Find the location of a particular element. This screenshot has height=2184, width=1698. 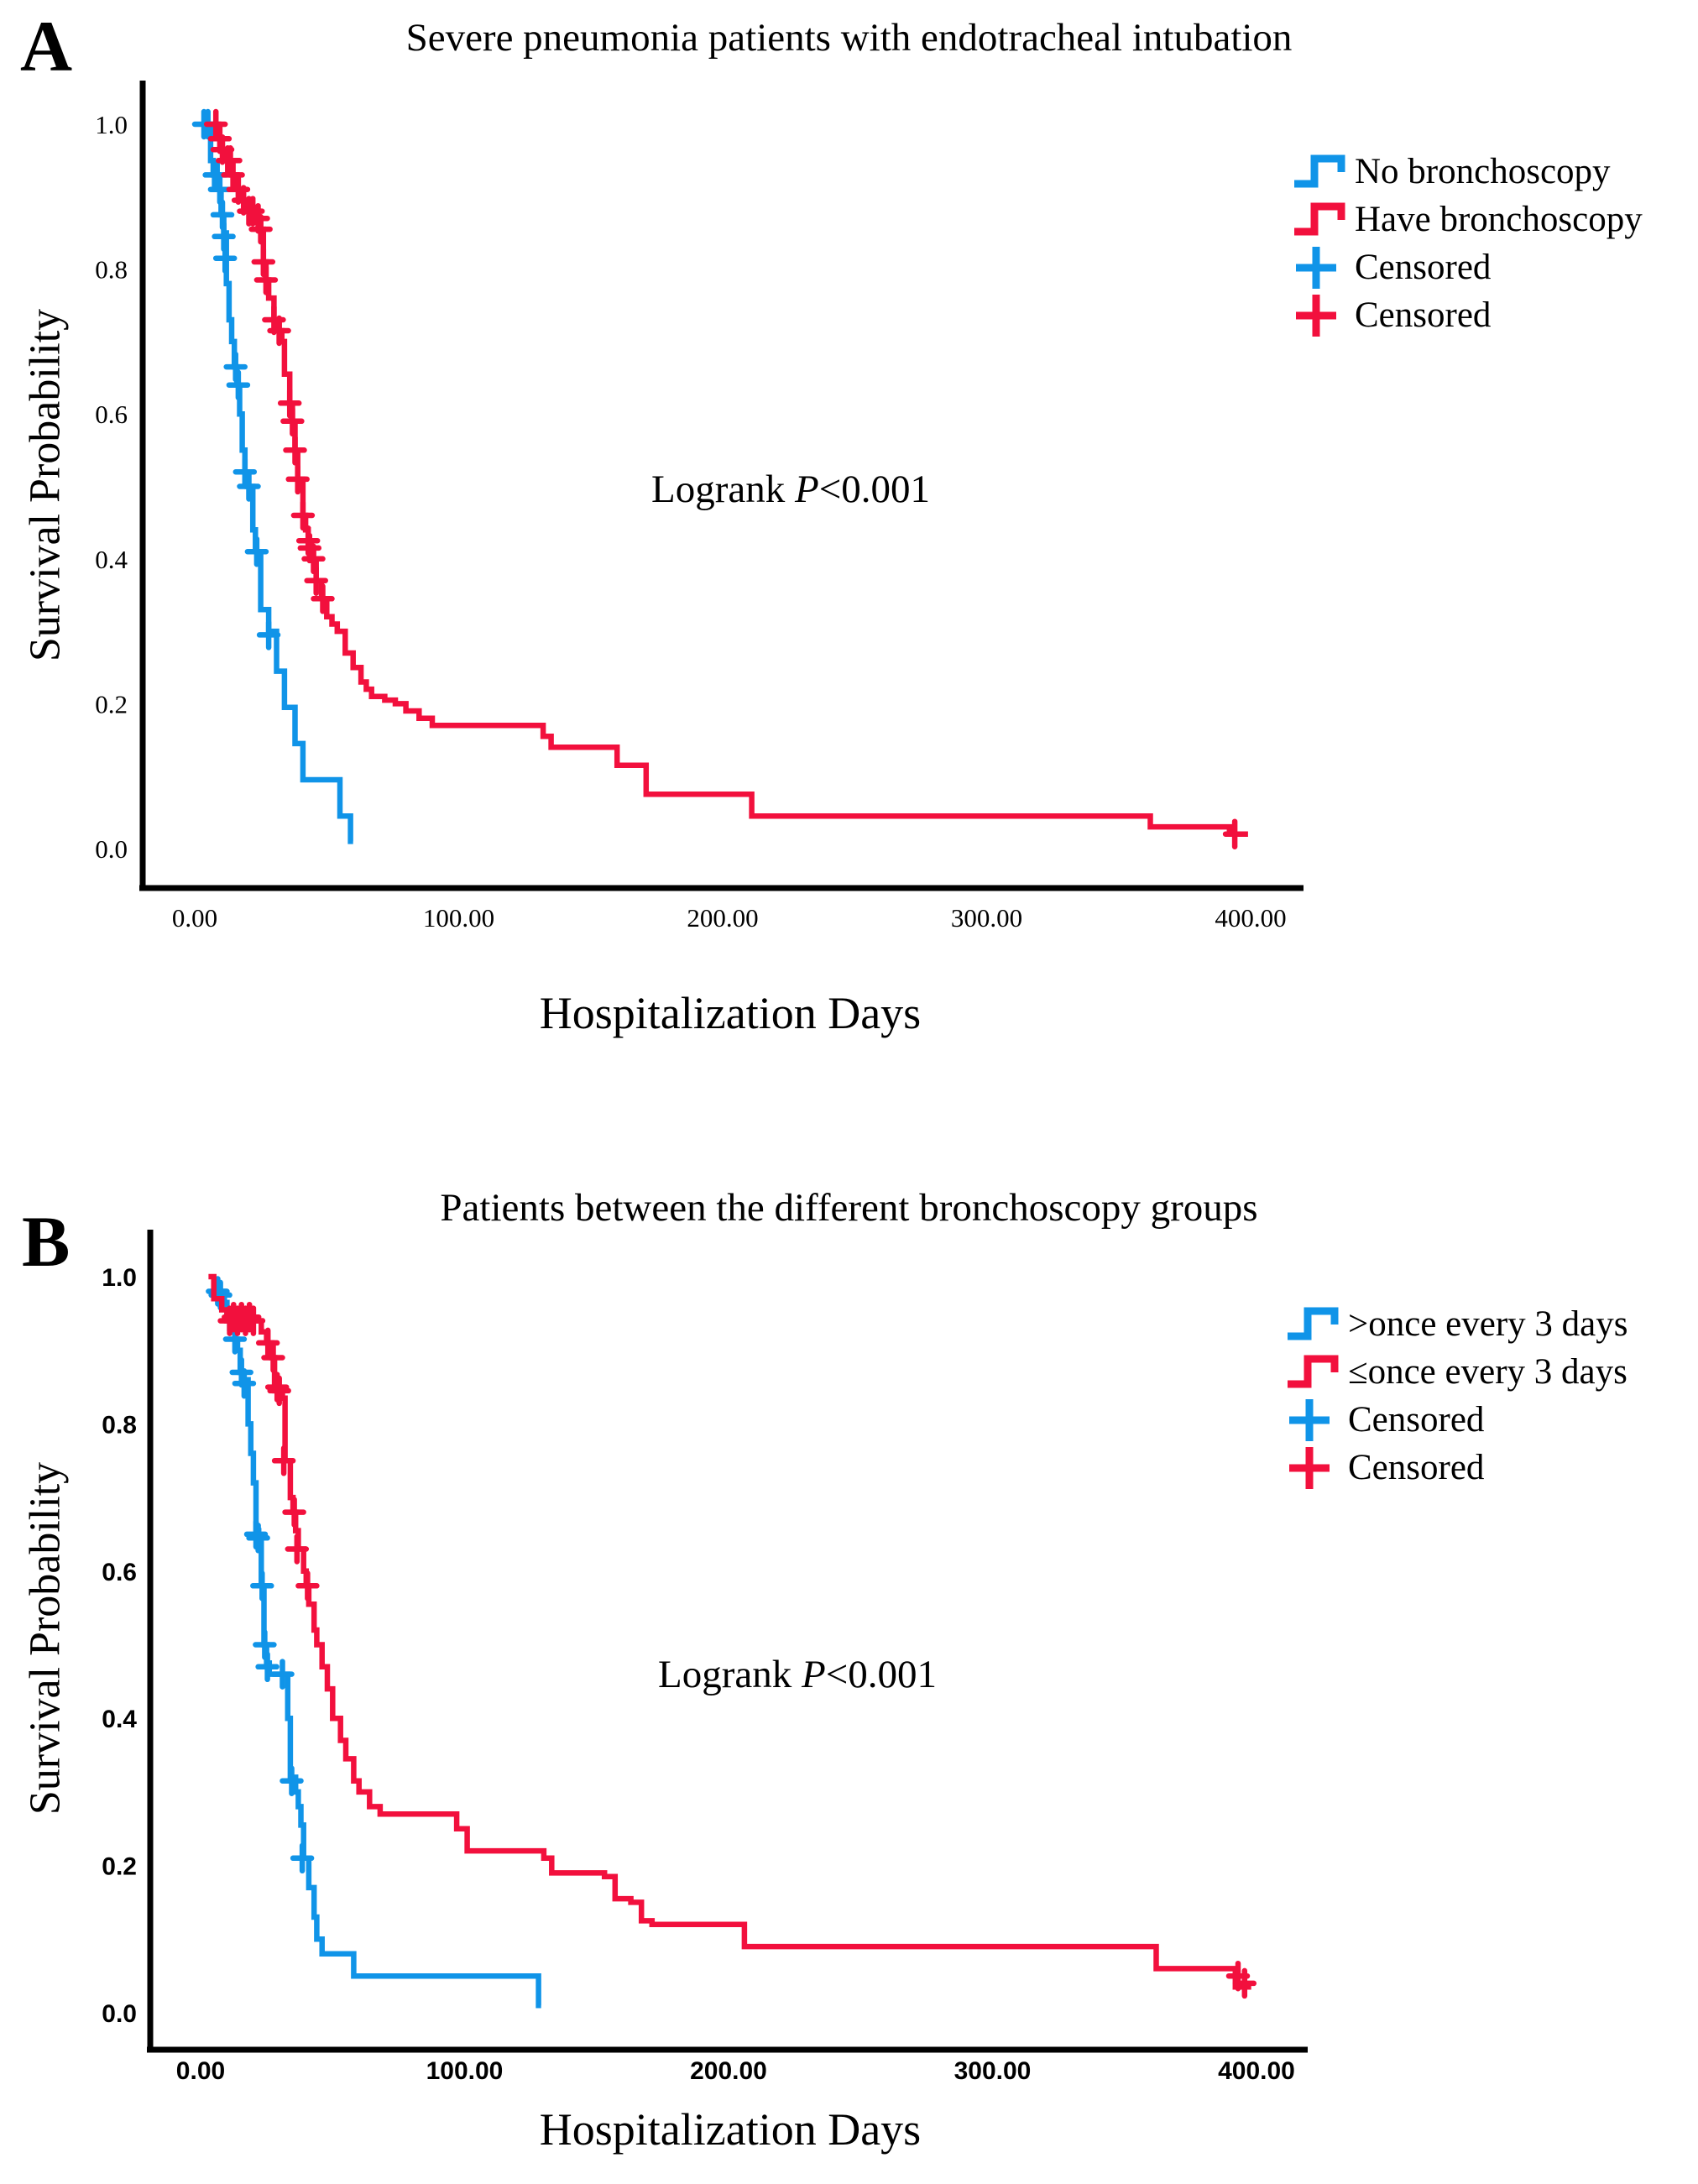

legend-label: >once every 3 days is located at coordinates (1488, 1324).